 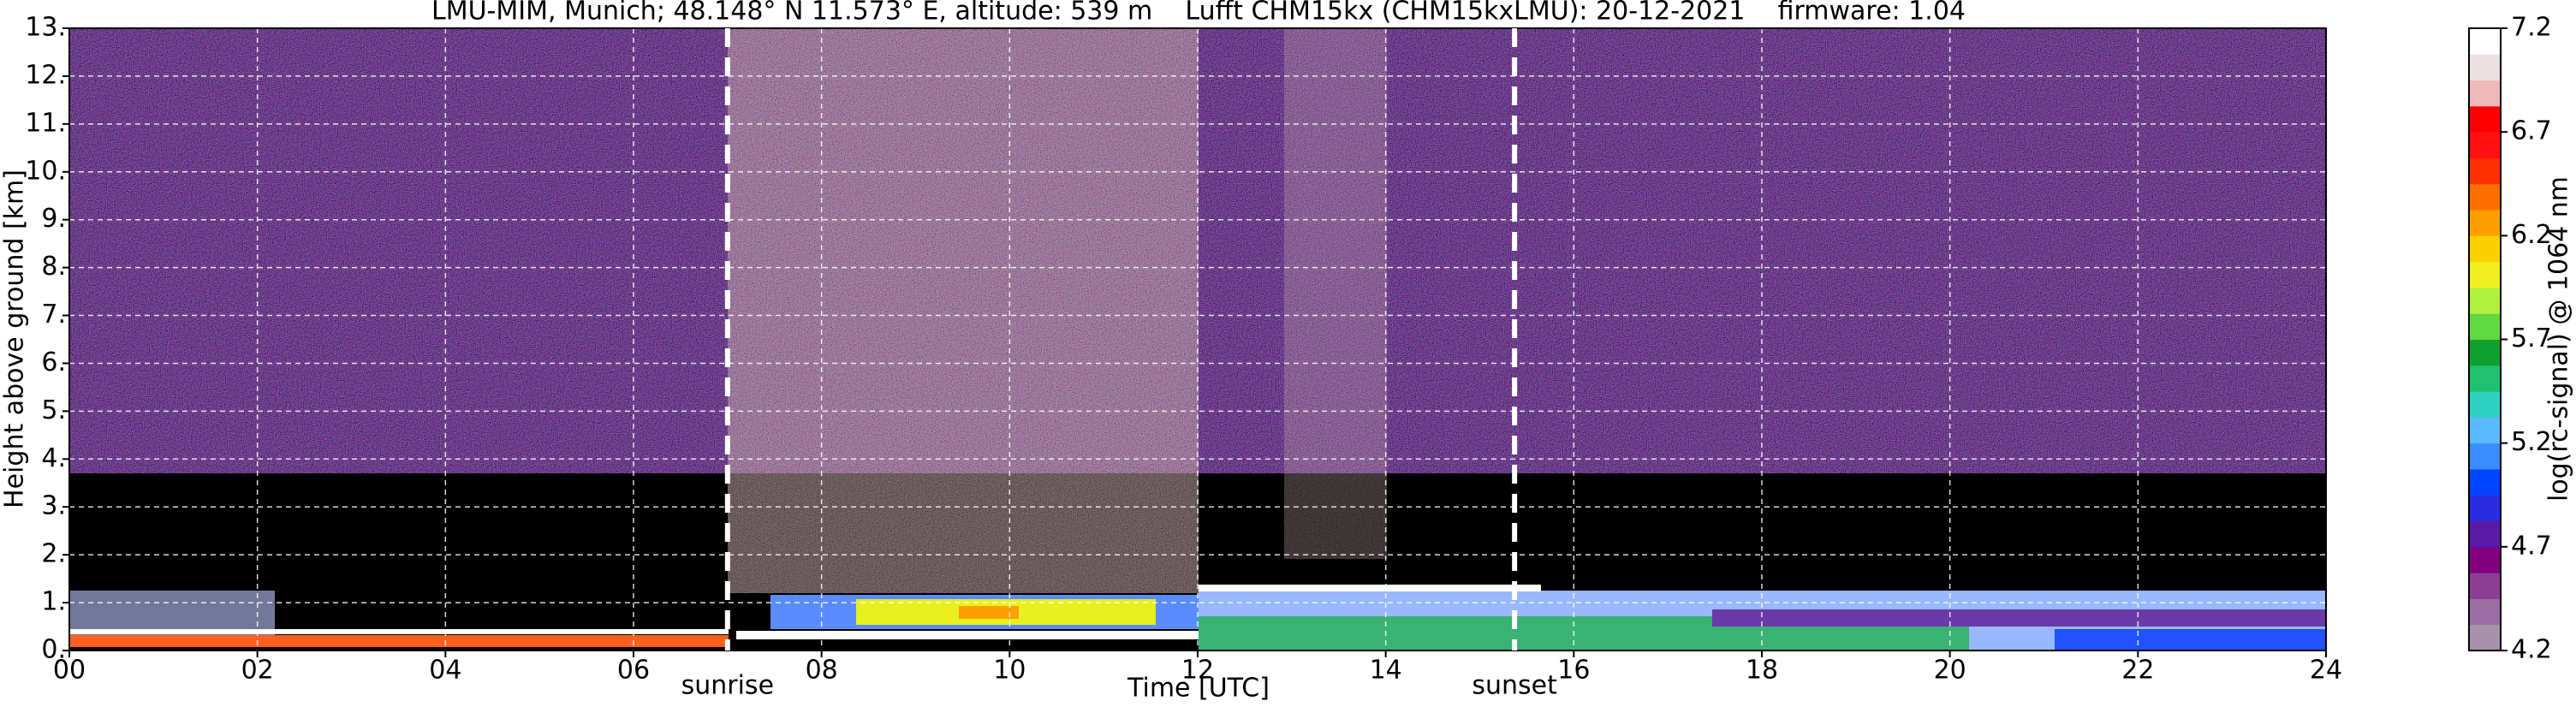 What do you see at coordinates (54, 315) in the screenshot?
I see `y-tick-label: 7.` at bounding box center [54, 315].